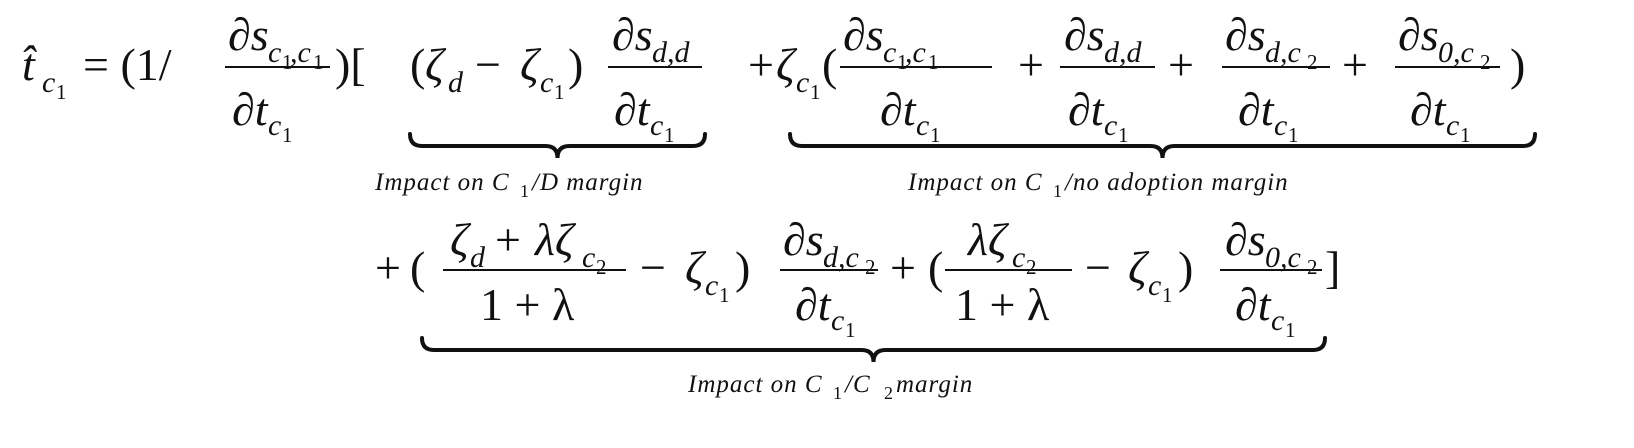 The image size is (1634, 448). I want to click on brace-label: /C, so click(857, 384).